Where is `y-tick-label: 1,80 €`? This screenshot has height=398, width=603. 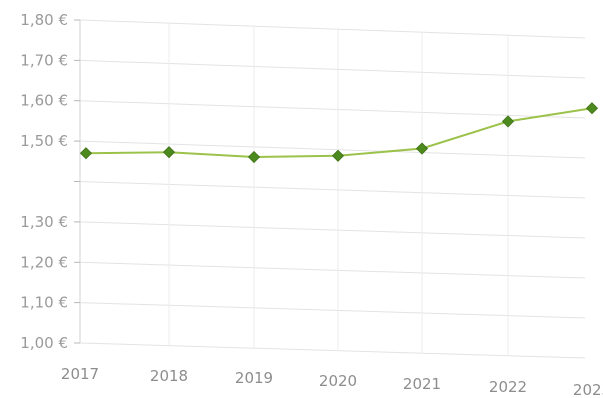 y-tick-label: 1,80 € is located at coordinates (44, 20).